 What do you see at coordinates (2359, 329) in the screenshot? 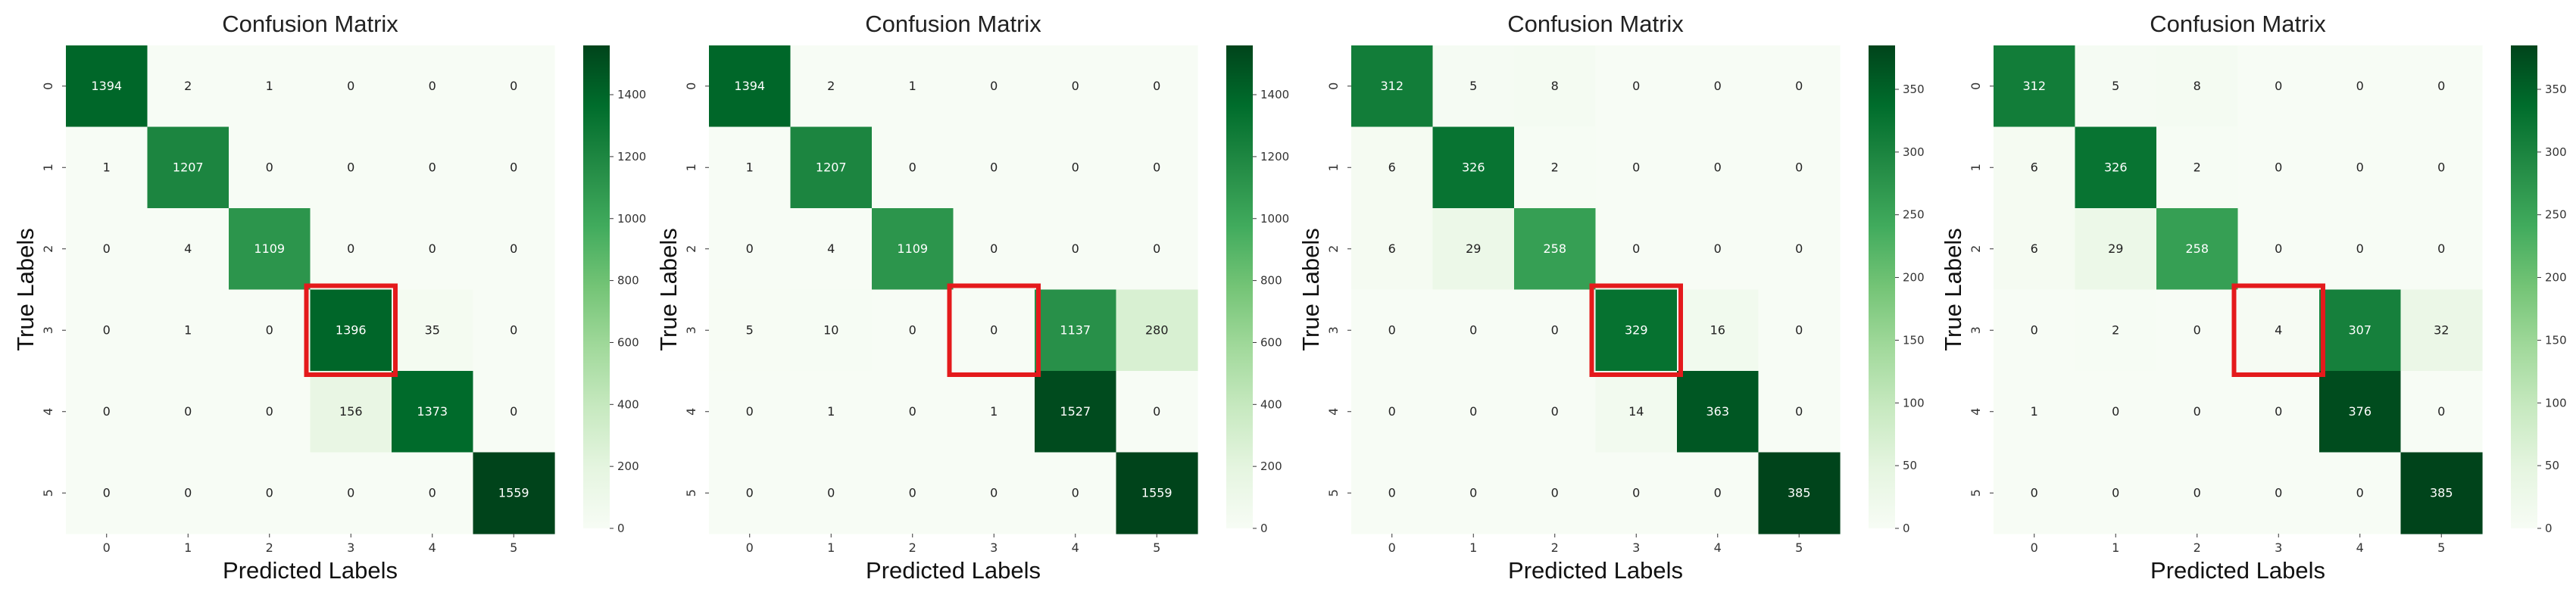
I see `cell-value-label: 307` at bounding box center [2359, 329].